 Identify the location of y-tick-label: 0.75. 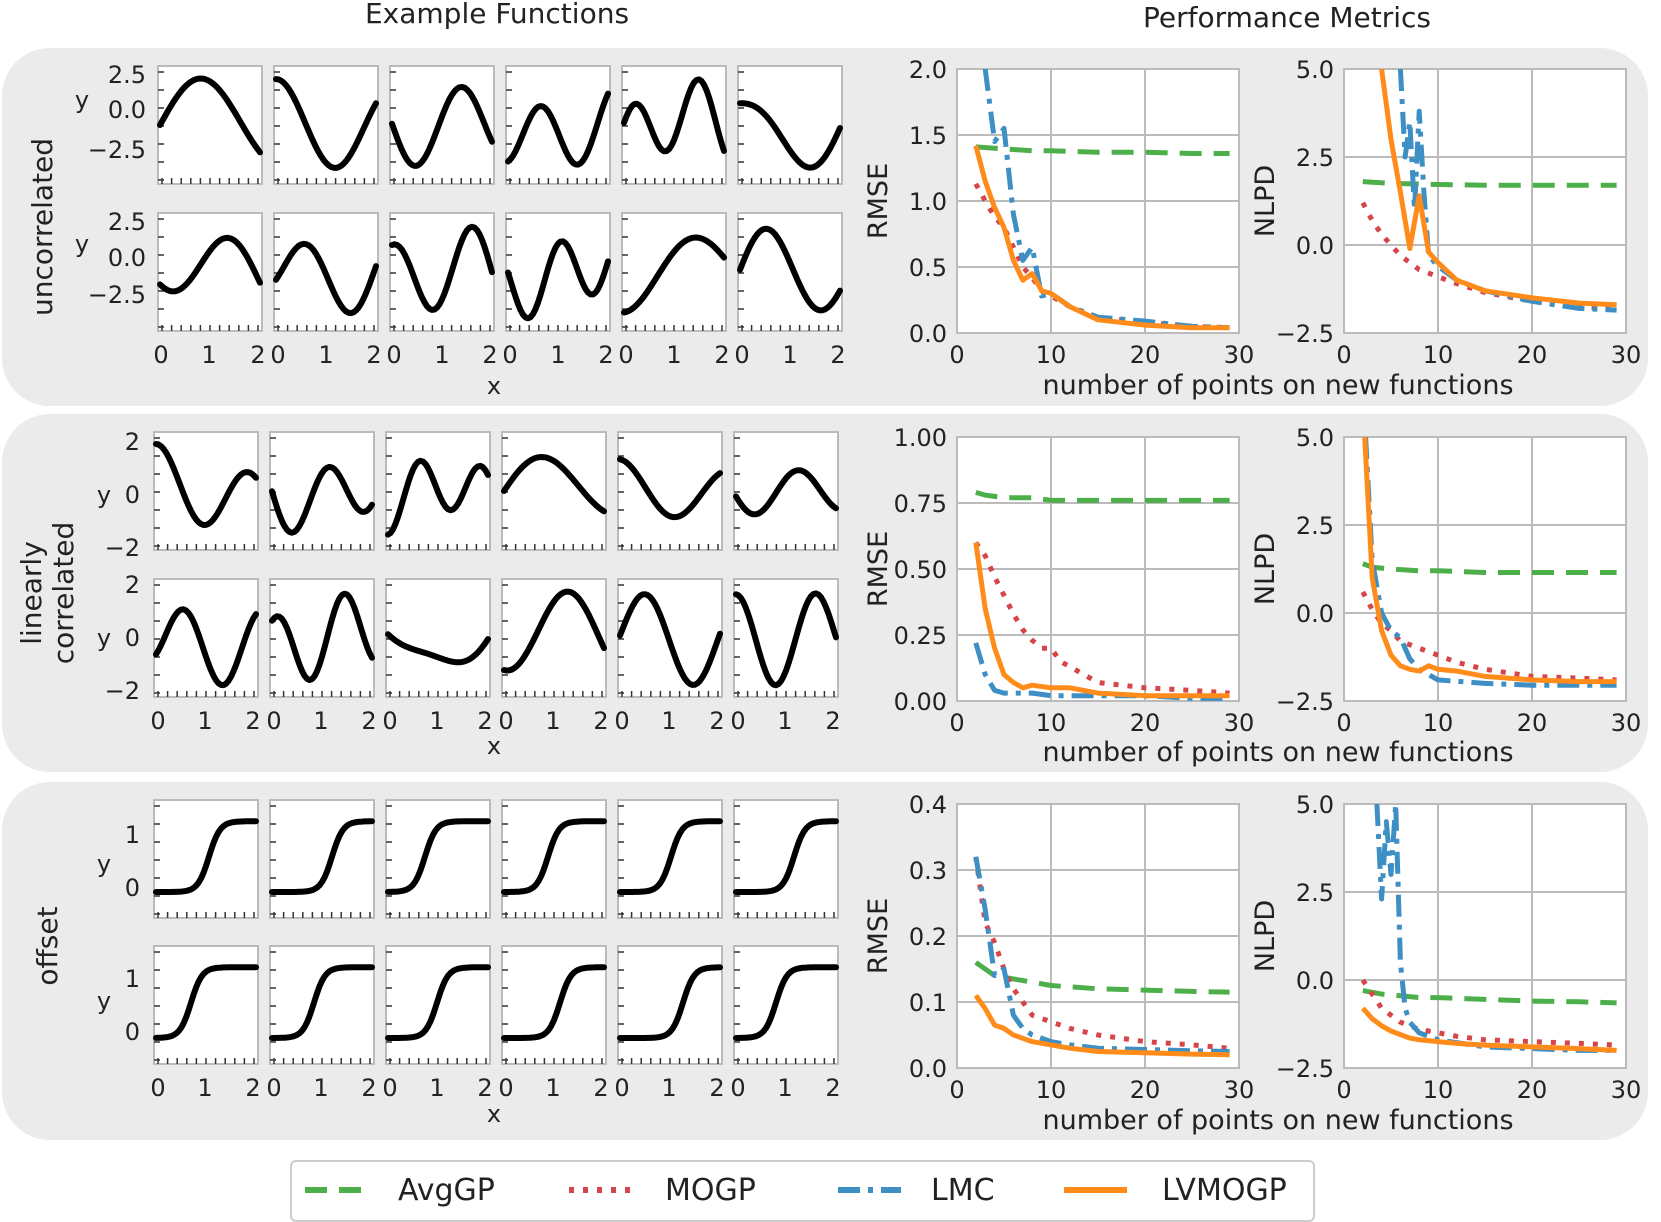
(920, 504).